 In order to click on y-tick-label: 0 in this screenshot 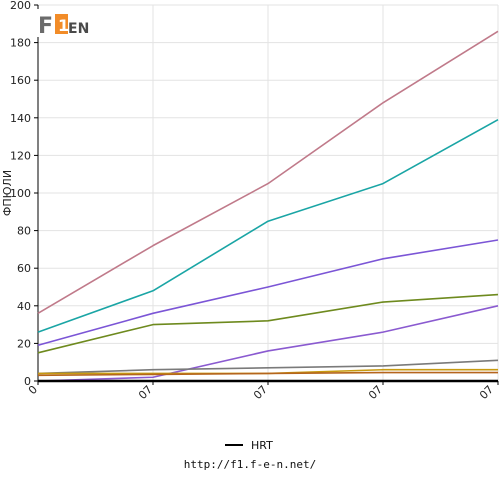, I will do `click(27, 381)`.